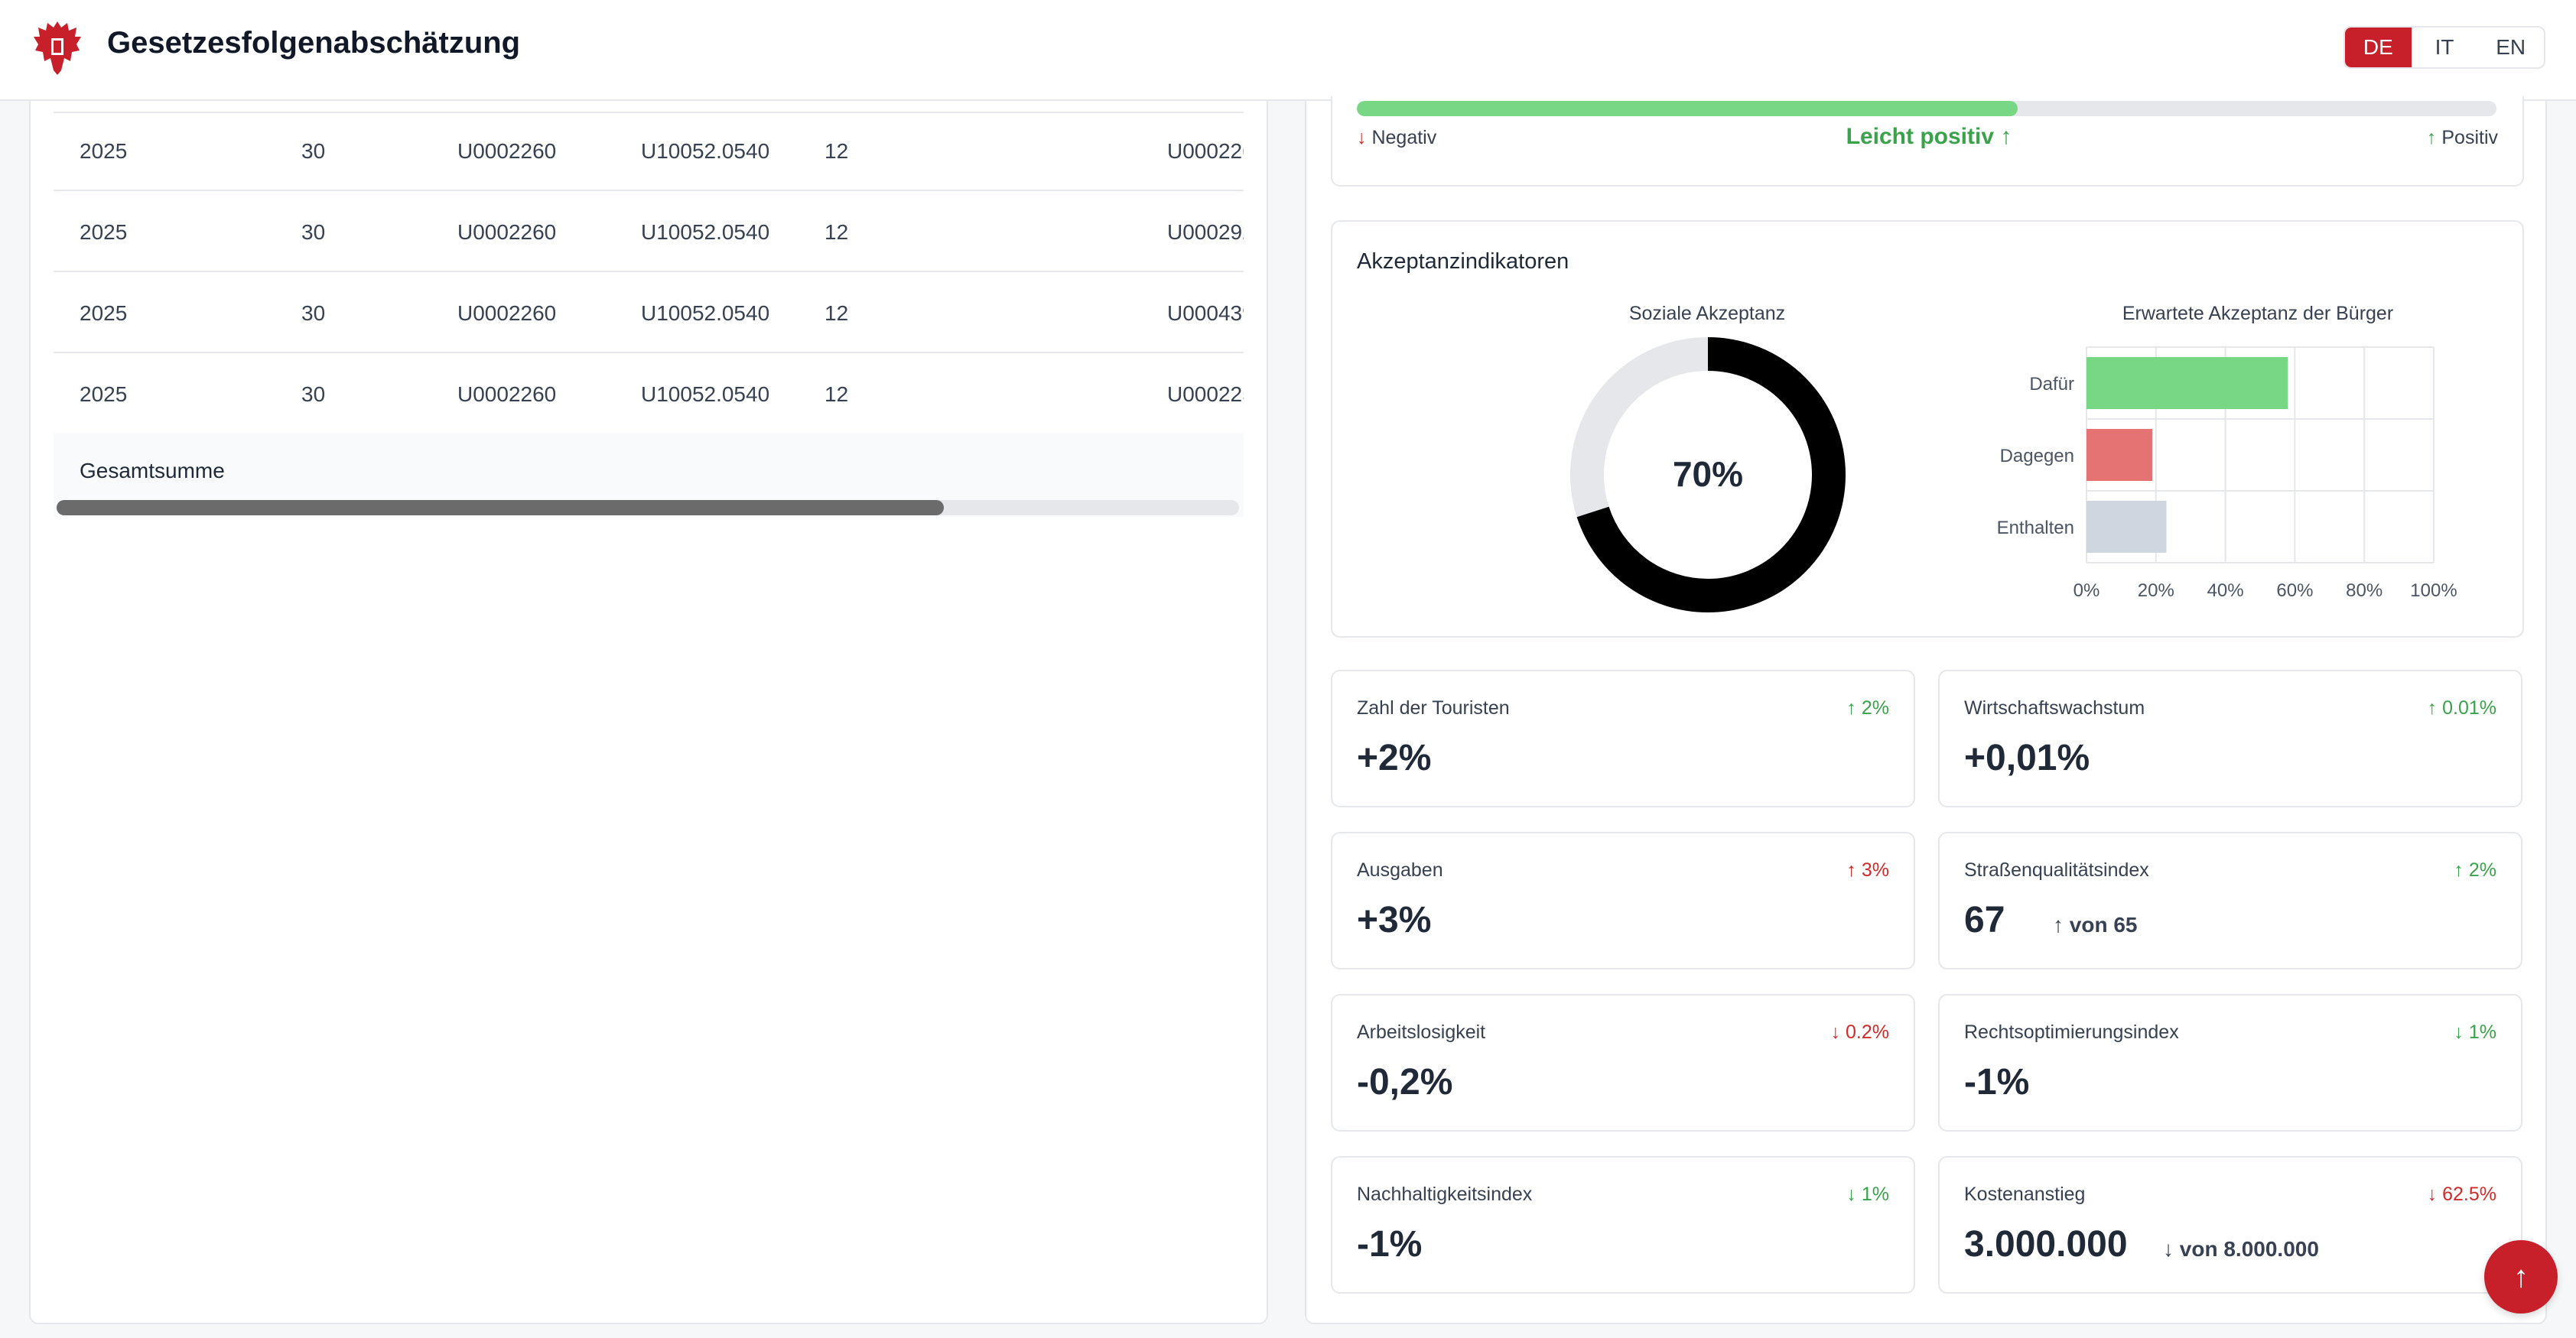 The width and height of the screenshot is (2576, 1338). Describe the element at coordinates (500, 507) in the screenshot. I see `scrollbar-thumb` at that location.